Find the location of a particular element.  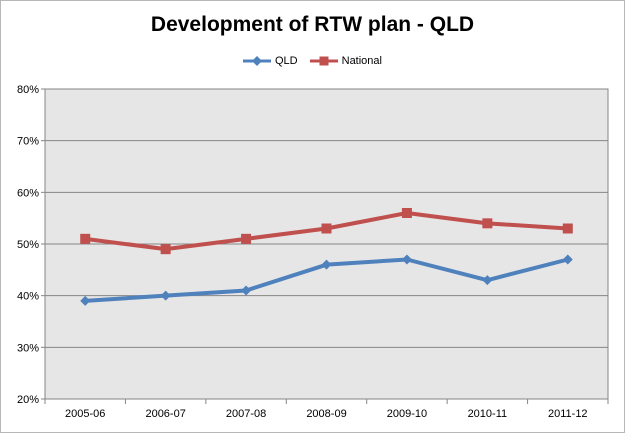

legend-label-national: National is located at coordinates (361, 61).